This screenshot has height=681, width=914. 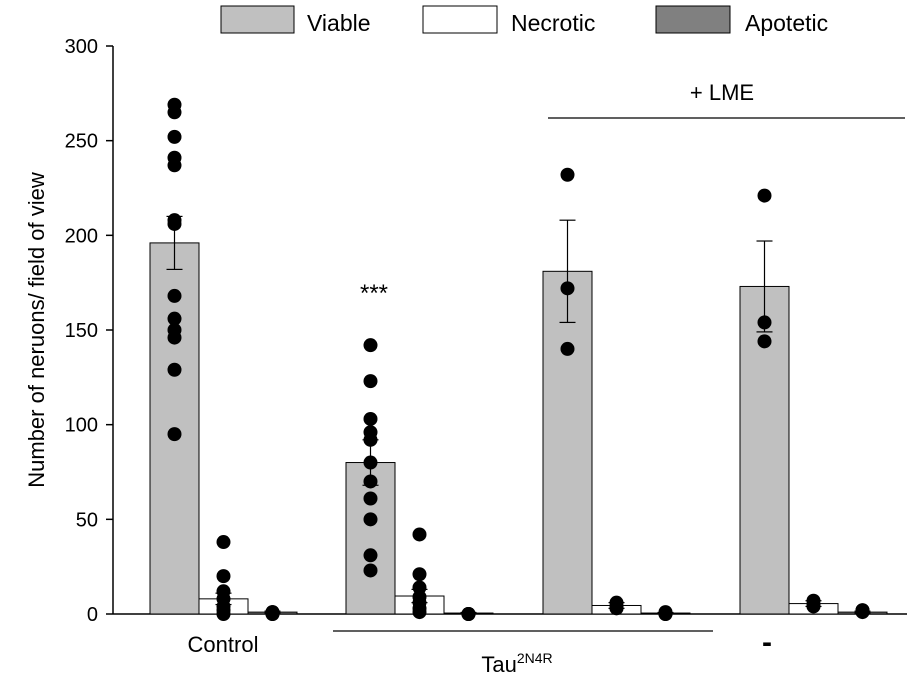 I want to click on bar-control-viable, so click(x=174, y=428).